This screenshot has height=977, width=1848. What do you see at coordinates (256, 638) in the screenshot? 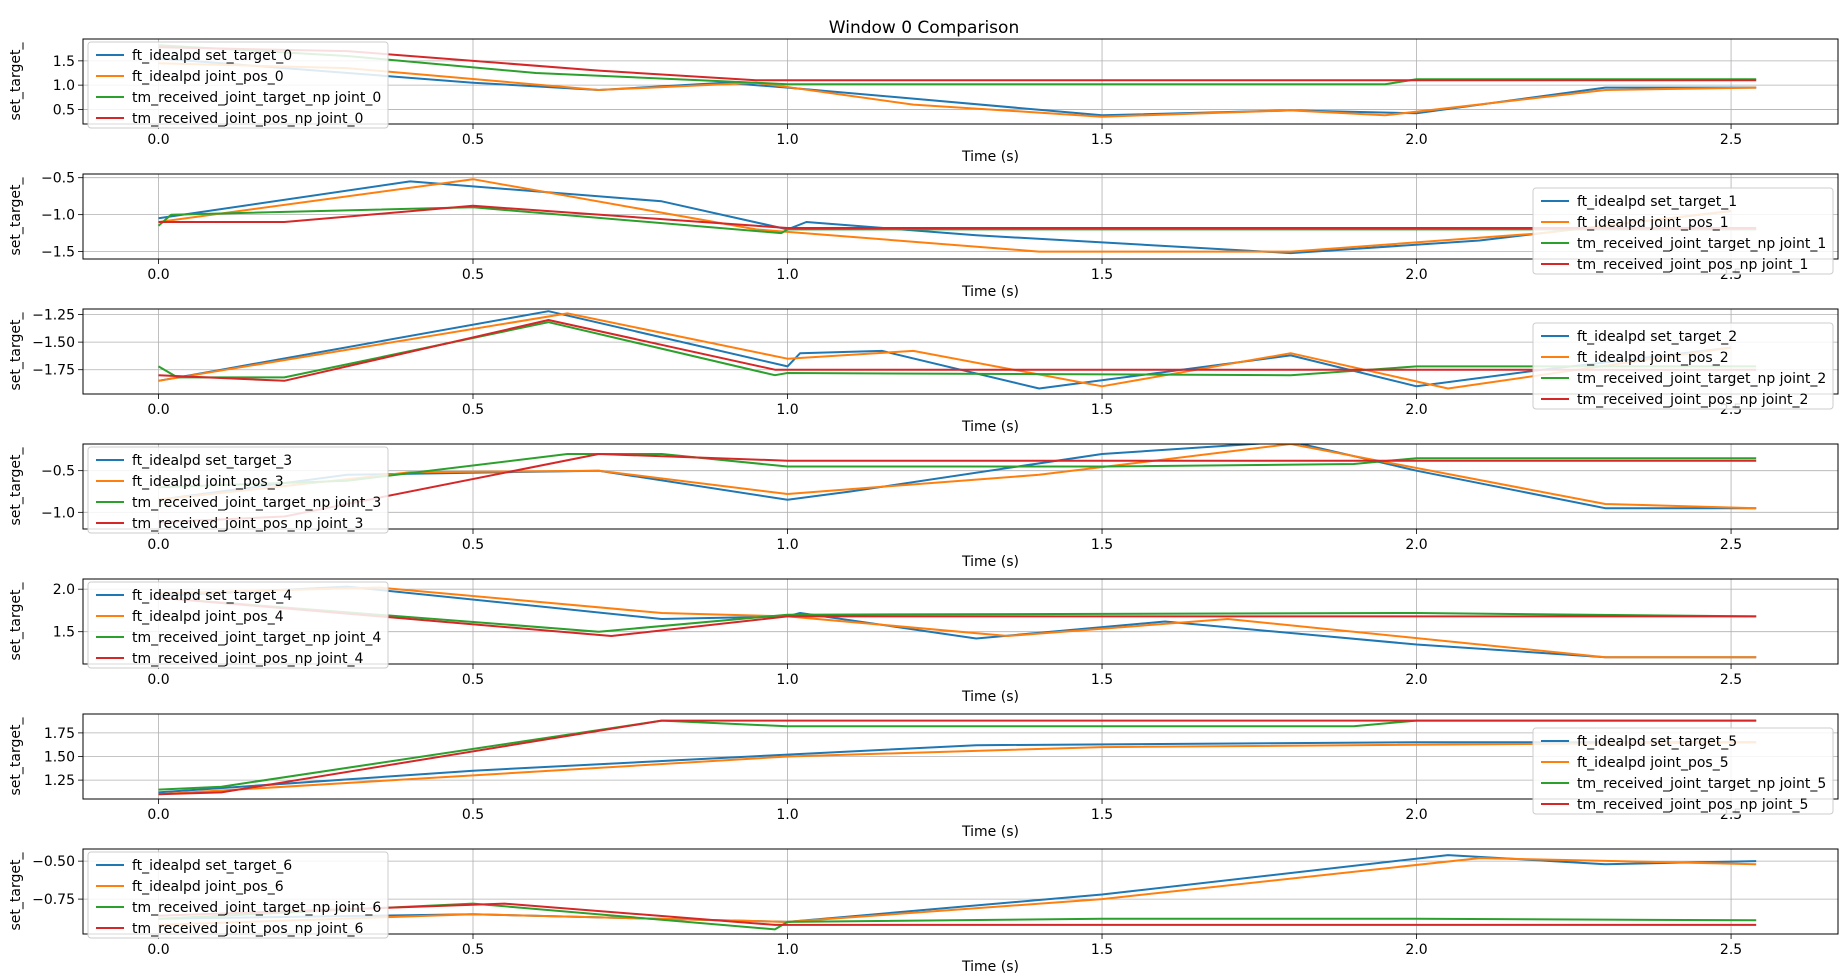
I see `legend-entry-2: tm_received_joint_target_np joint_4` at bounding box center [256, 638].